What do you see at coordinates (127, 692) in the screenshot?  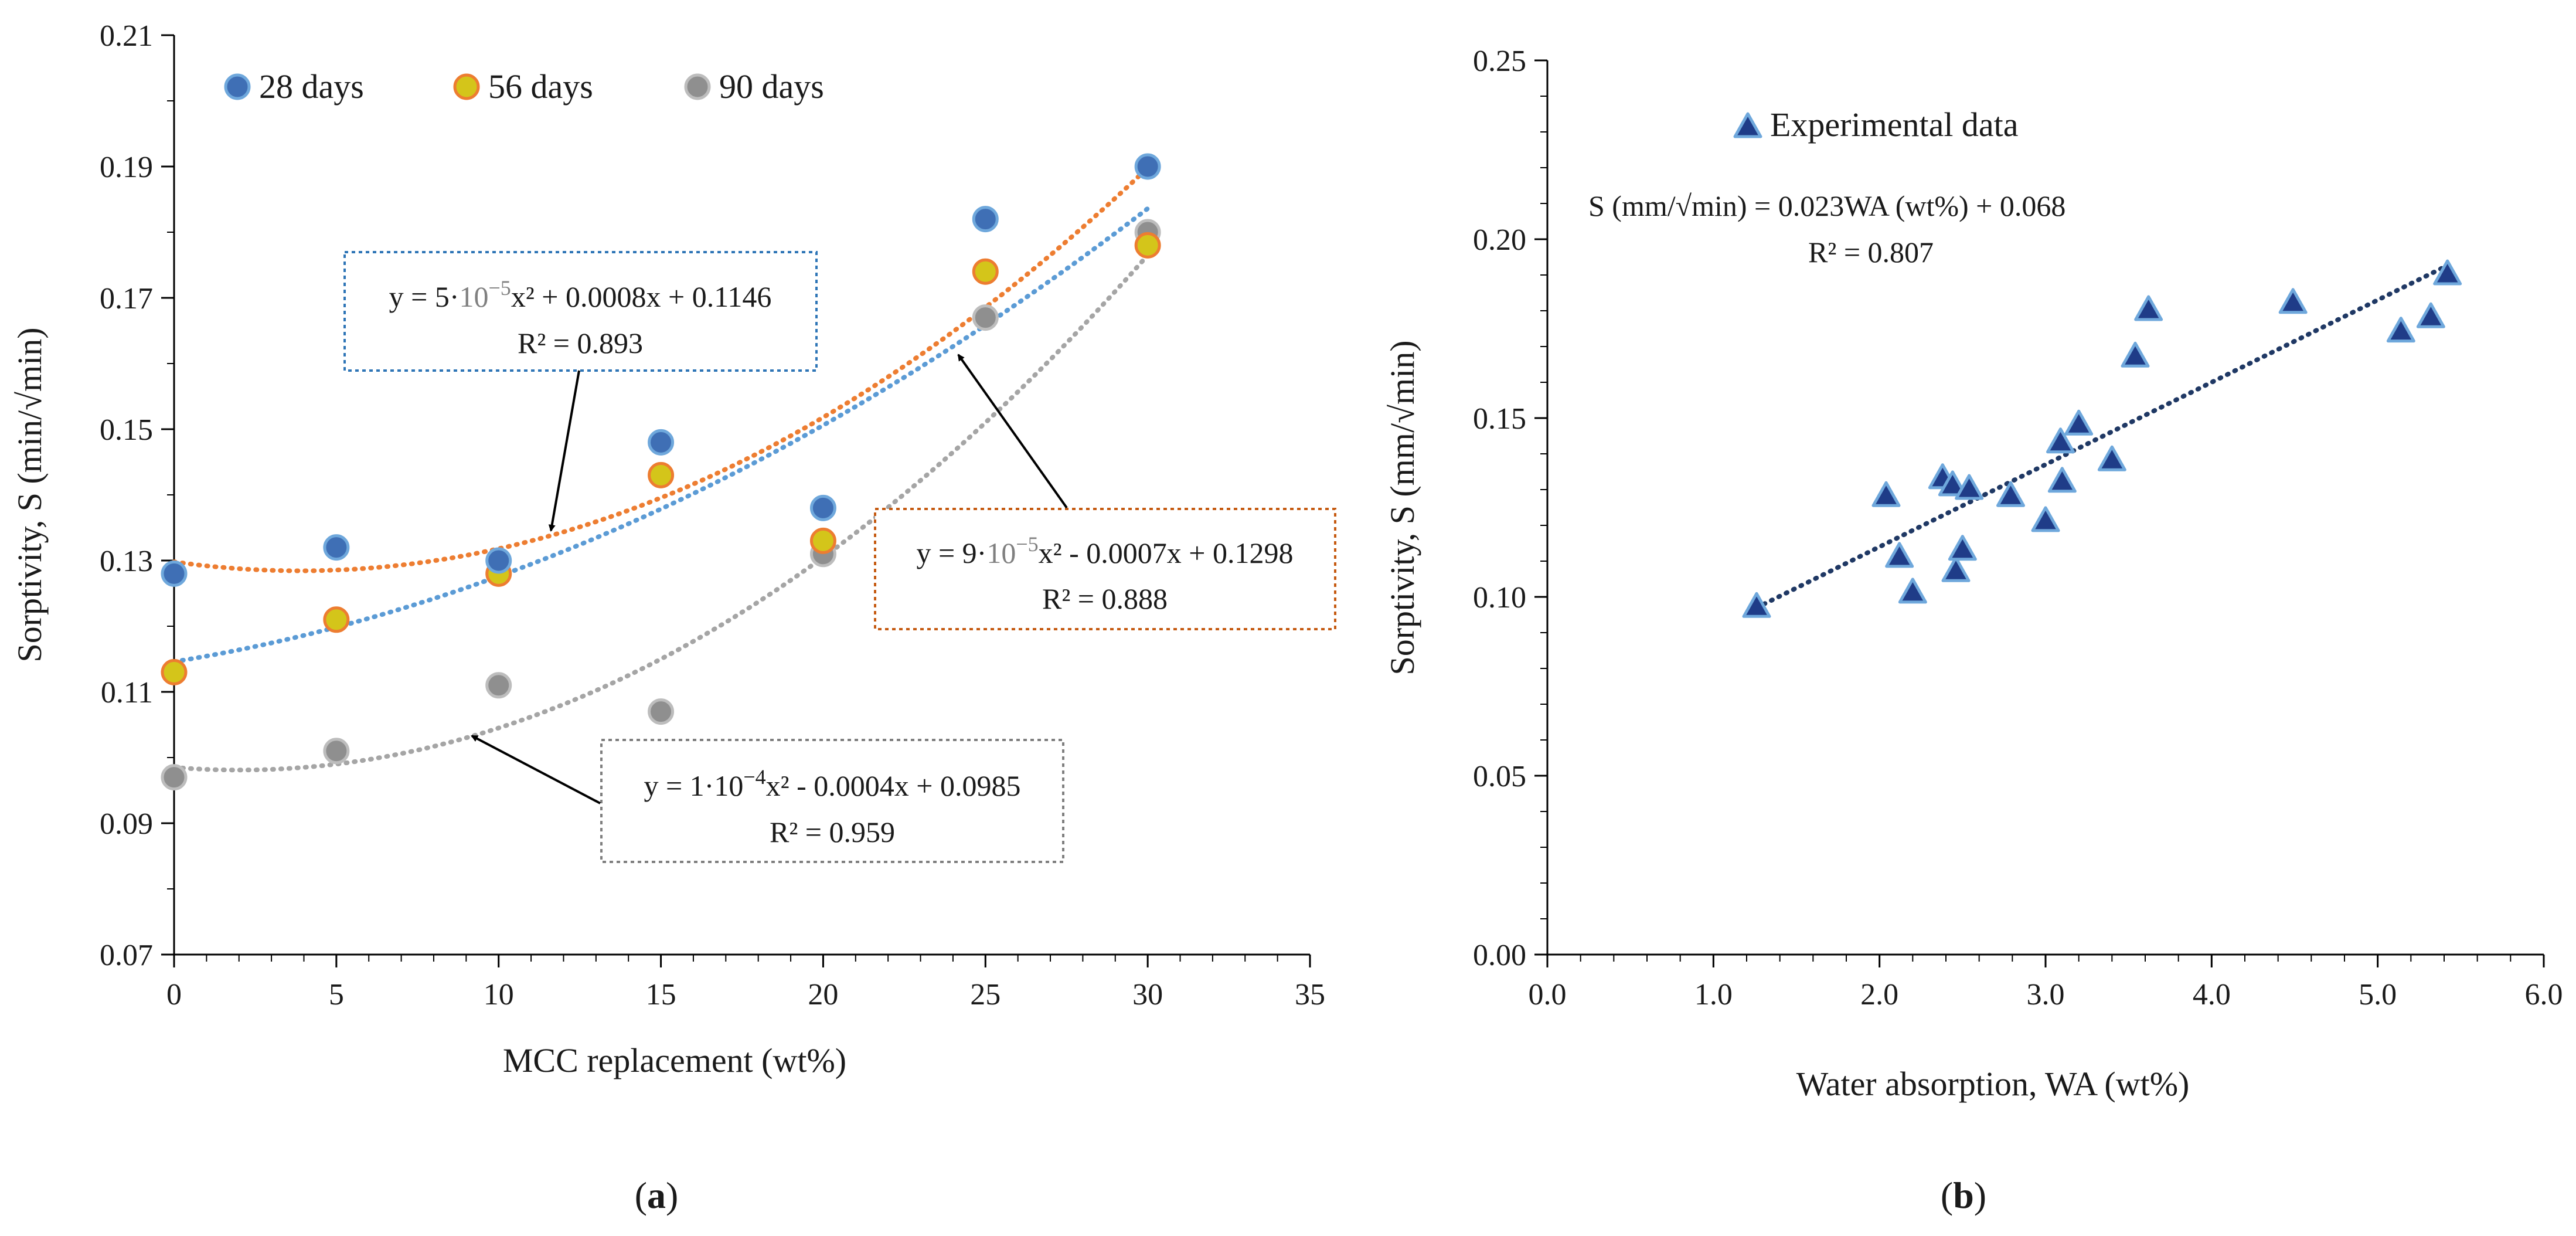 I see `panel-a-y-tick-label: 0.11` at bounding box center [127, 692].